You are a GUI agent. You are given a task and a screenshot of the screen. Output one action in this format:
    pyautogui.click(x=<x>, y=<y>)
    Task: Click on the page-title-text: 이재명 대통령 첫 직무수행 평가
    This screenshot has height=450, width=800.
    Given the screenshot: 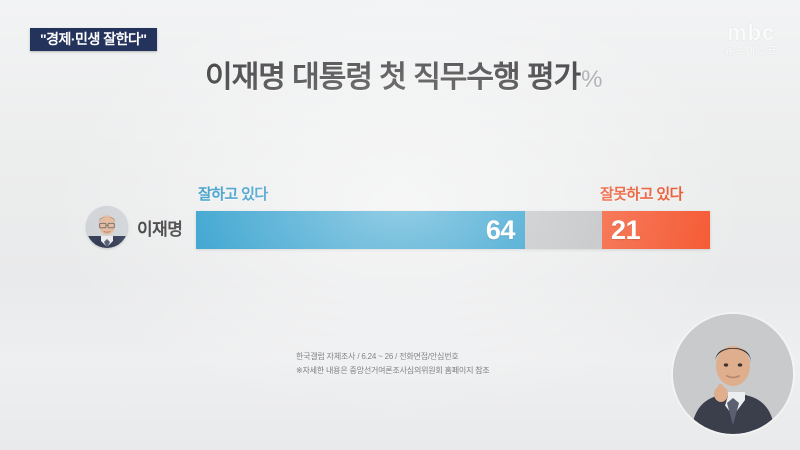 What is the action you would take?
    pyautogui.click(x=393, y=77)
    